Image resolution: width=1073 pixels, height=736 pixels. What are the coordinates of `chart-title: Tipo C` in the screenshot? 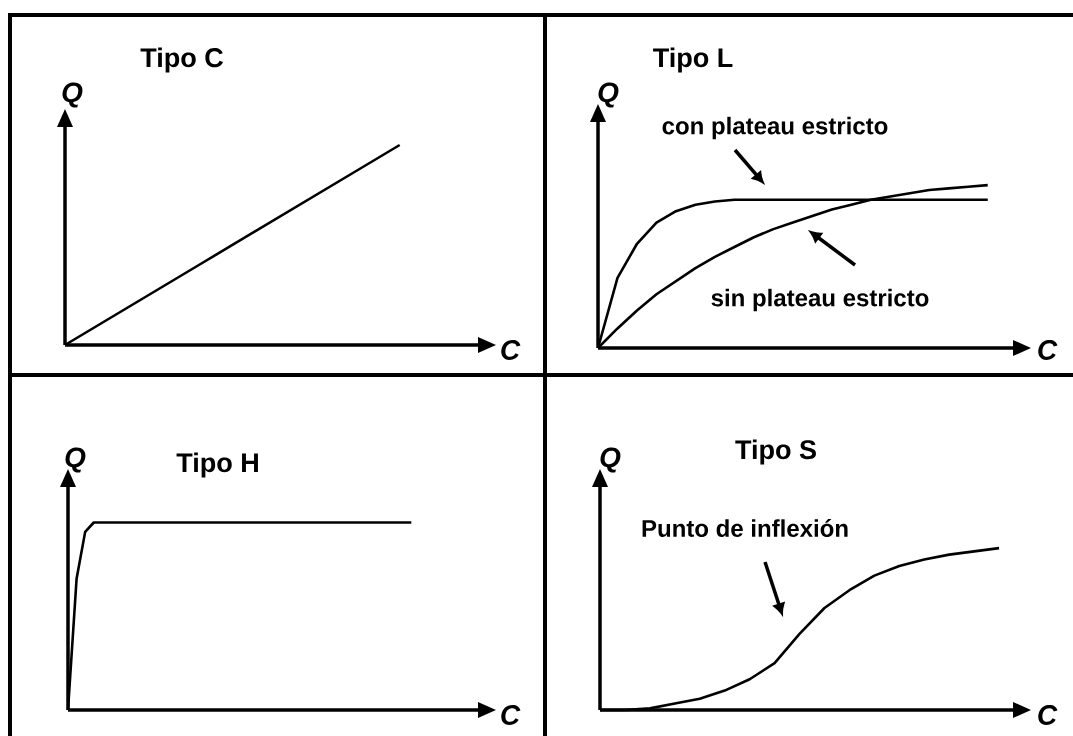 It's located at (181, 60).